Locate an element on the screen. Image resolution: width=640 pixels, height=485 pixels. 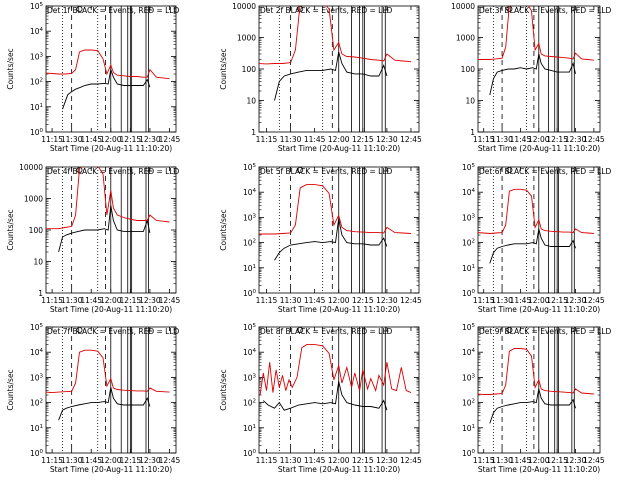
y-tick-label: 10000 is located at coordinates (31, 167).